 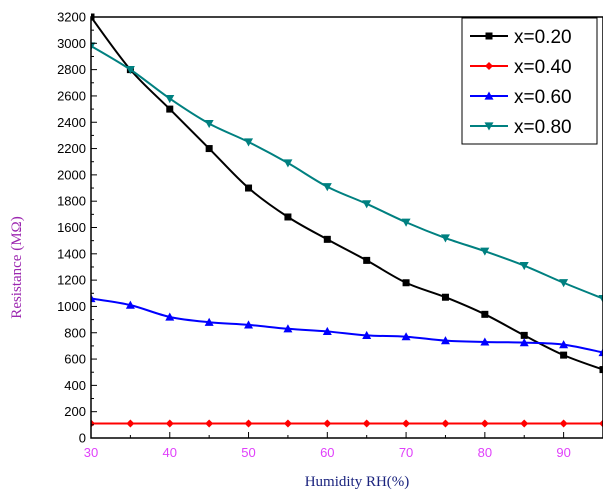 I want to click on y-tick-label: 1800, so click(x=71, y=201).